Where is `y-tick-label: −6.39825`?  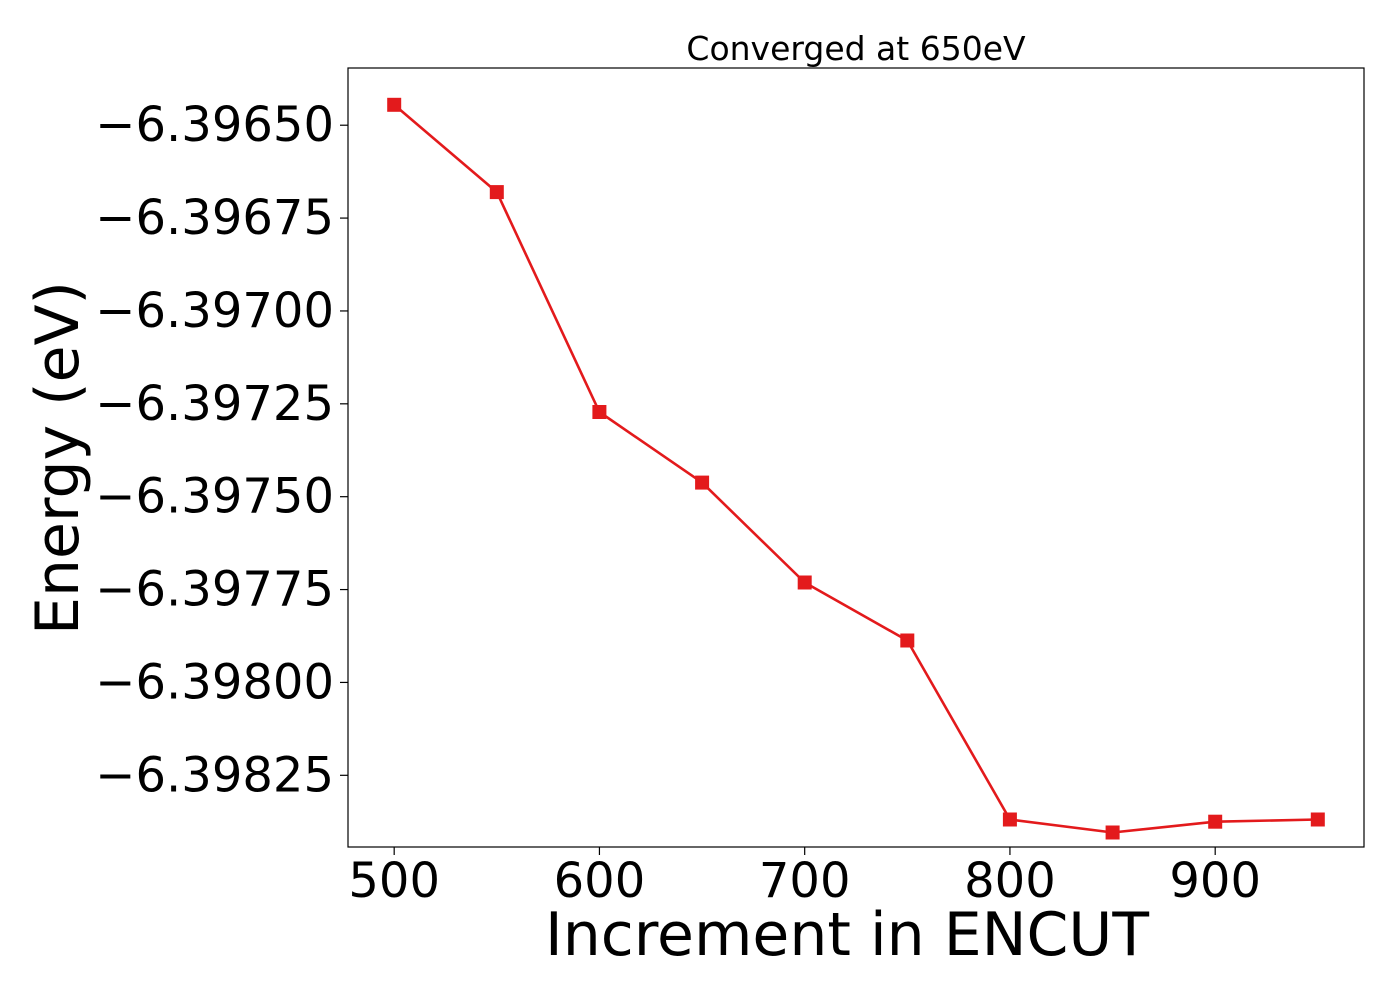 y-tick-label: −6.39825 is located at coordinates (214, 775).